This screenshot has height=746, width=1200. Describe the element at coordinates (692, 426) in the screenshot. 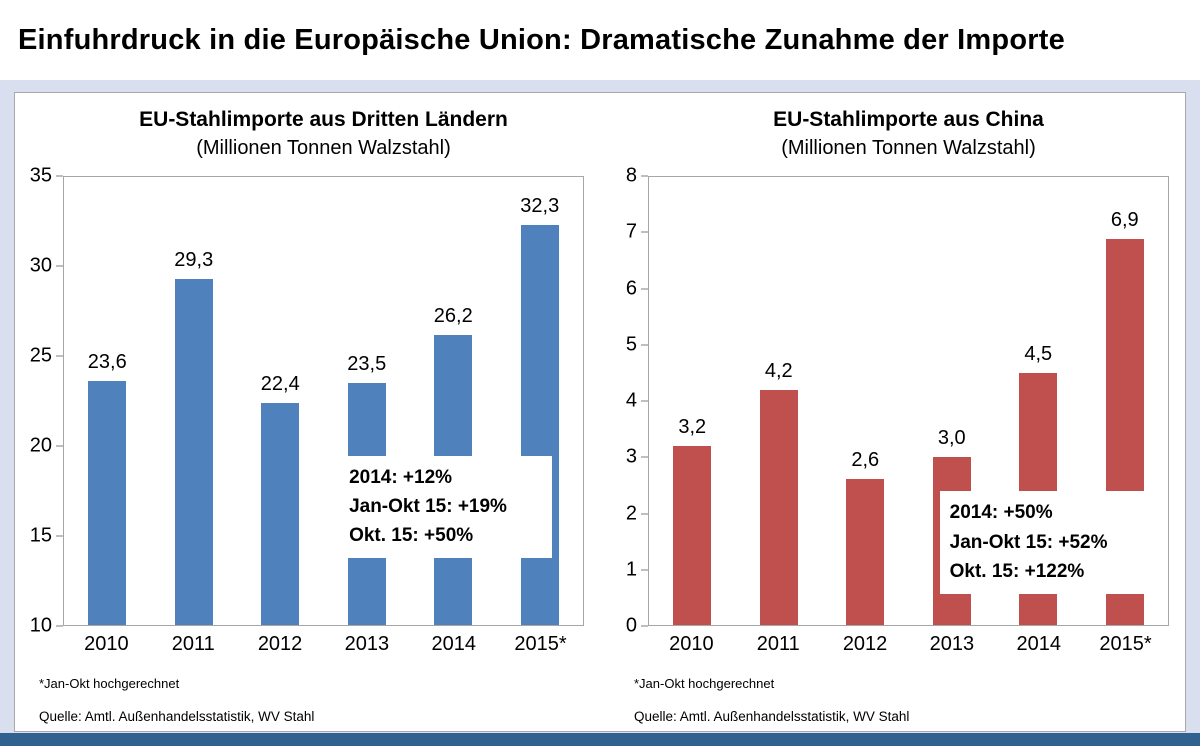

I see `bar-value-label: 3,2` at that location.